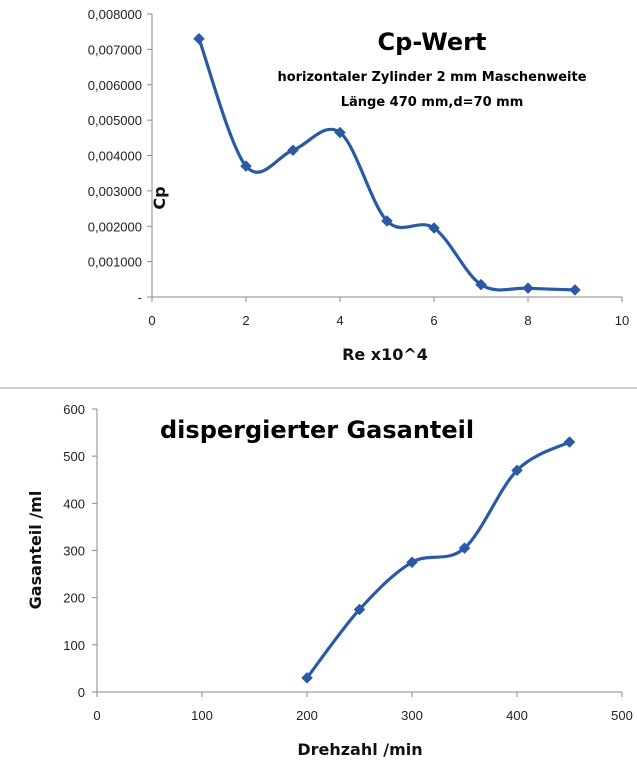 The width and height of the screenshot is (637, 772). I want to click on gas-x-tick-label: 500, so click(622, 715).